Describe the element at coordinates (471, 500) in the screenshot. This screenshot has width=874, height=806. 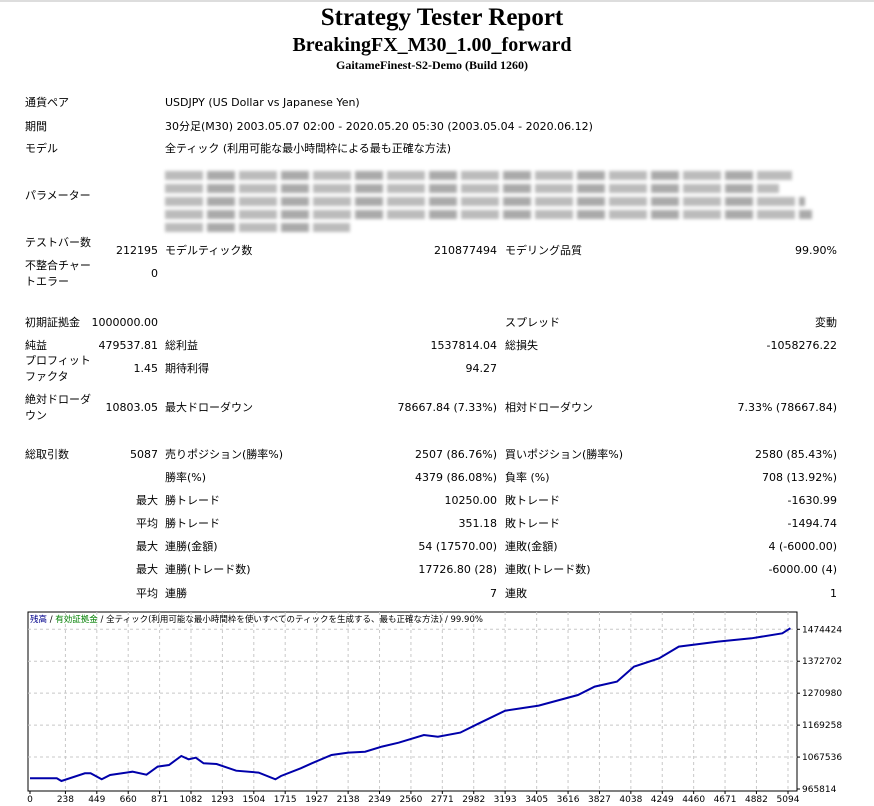
I see `stat-value: 10250.00` at that location.